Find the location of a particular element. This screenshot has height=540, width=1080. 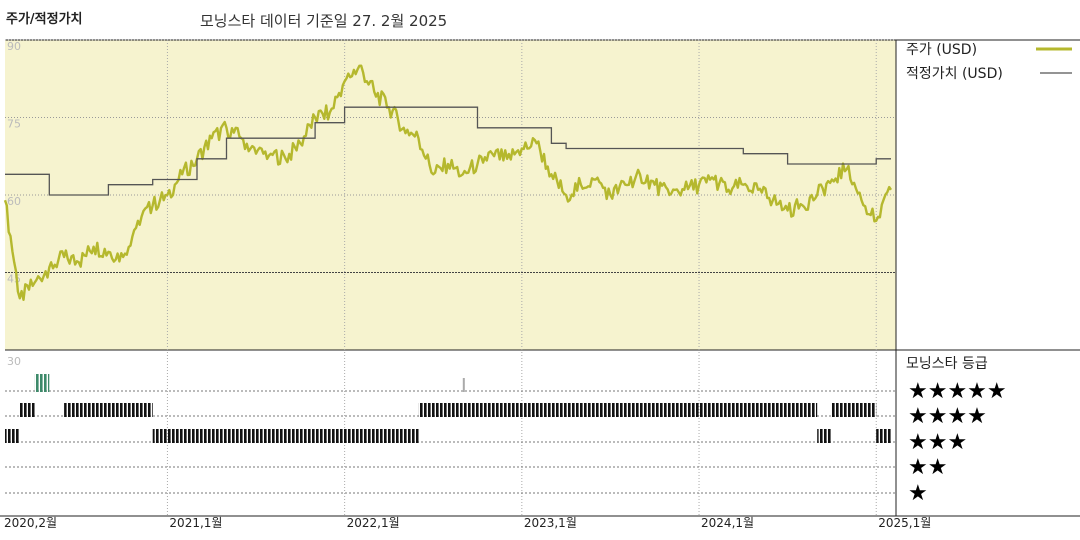

y-tick-label-0: 90 is located at coordinates (14, 46).